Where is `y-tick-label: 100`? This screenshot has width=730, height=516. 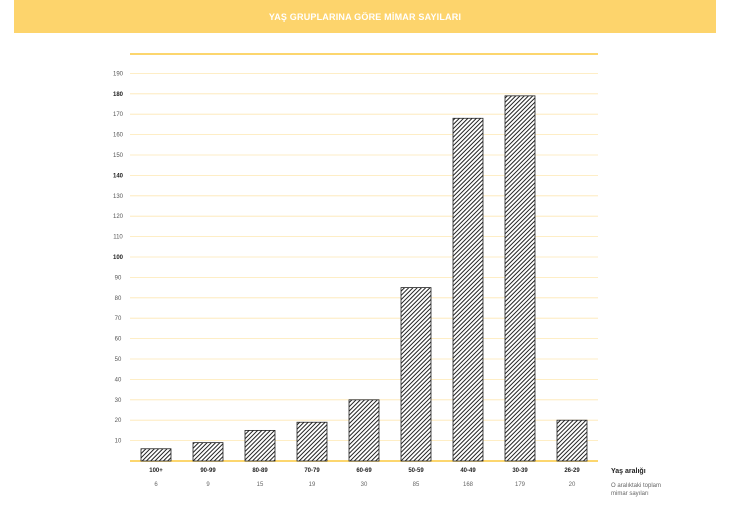
y-tick-label: 100 is located at coordinates (118, 258).